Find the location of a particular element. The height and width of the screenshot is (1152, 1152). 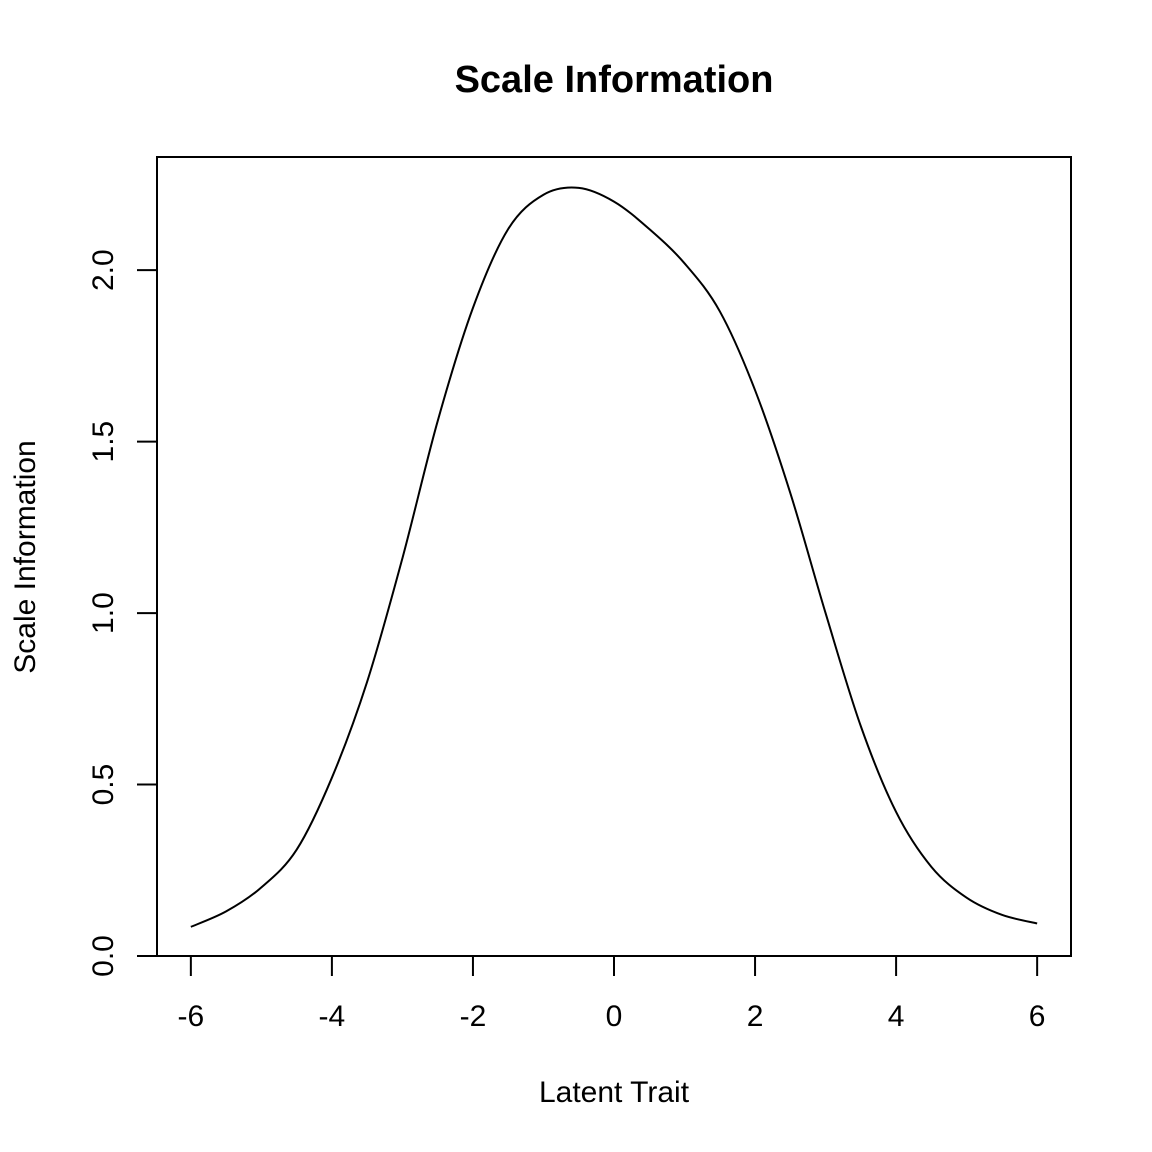

y-tick-label: 2.0 is located at coordinates (103, 270).